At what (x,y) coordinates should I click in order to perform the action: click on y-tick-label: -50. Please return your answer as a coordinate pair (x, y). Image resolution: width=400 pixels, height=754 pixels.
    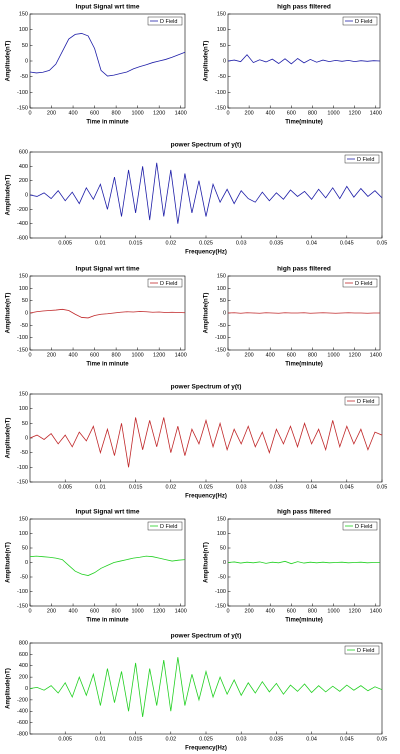
    Looking at the image, I should click on (222, 77).